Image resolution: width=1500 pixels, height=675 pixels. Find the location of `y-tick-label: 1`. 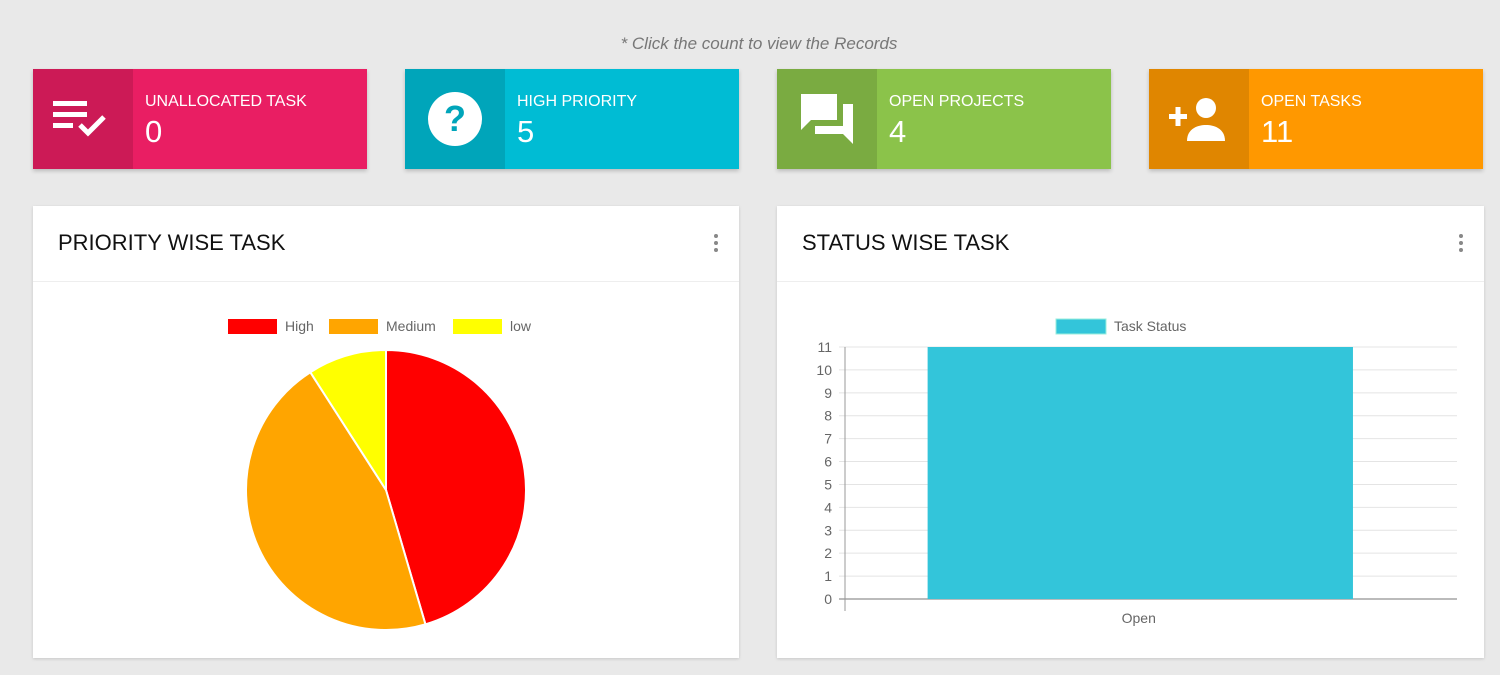

y-tick-label: 1 is located at coordinates (828, 576).